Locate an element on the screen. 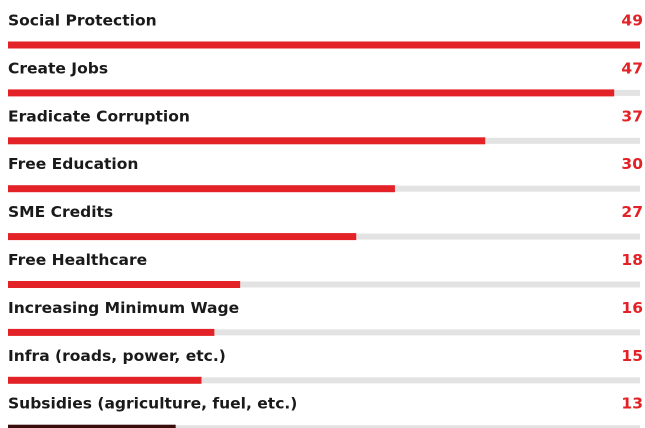 This screenshot has height=428, width=645. category-label: Free Education is located at coordinates (73, 164).